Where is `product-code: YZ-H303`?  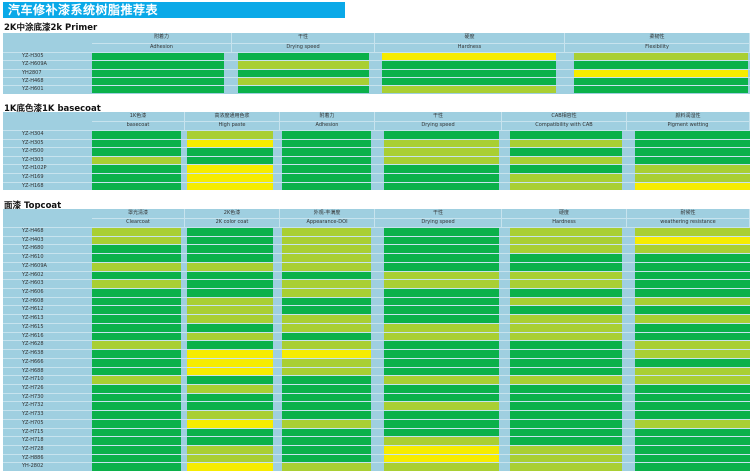 product-code: YZ-H303 is located at coordinates (33, 159).